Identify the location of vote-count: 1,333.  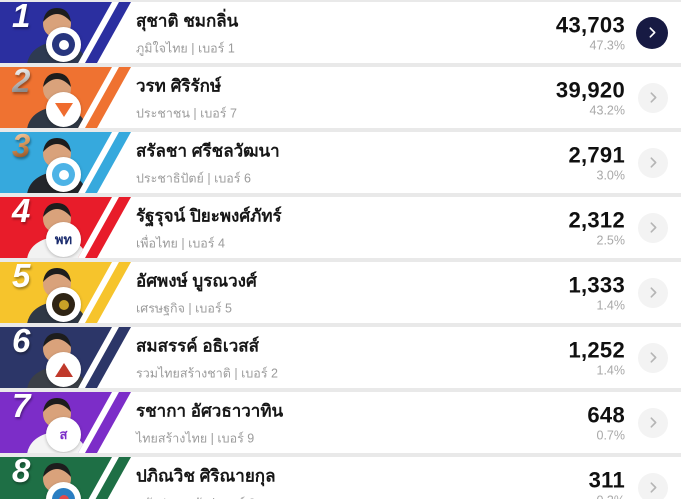
(596, 284).